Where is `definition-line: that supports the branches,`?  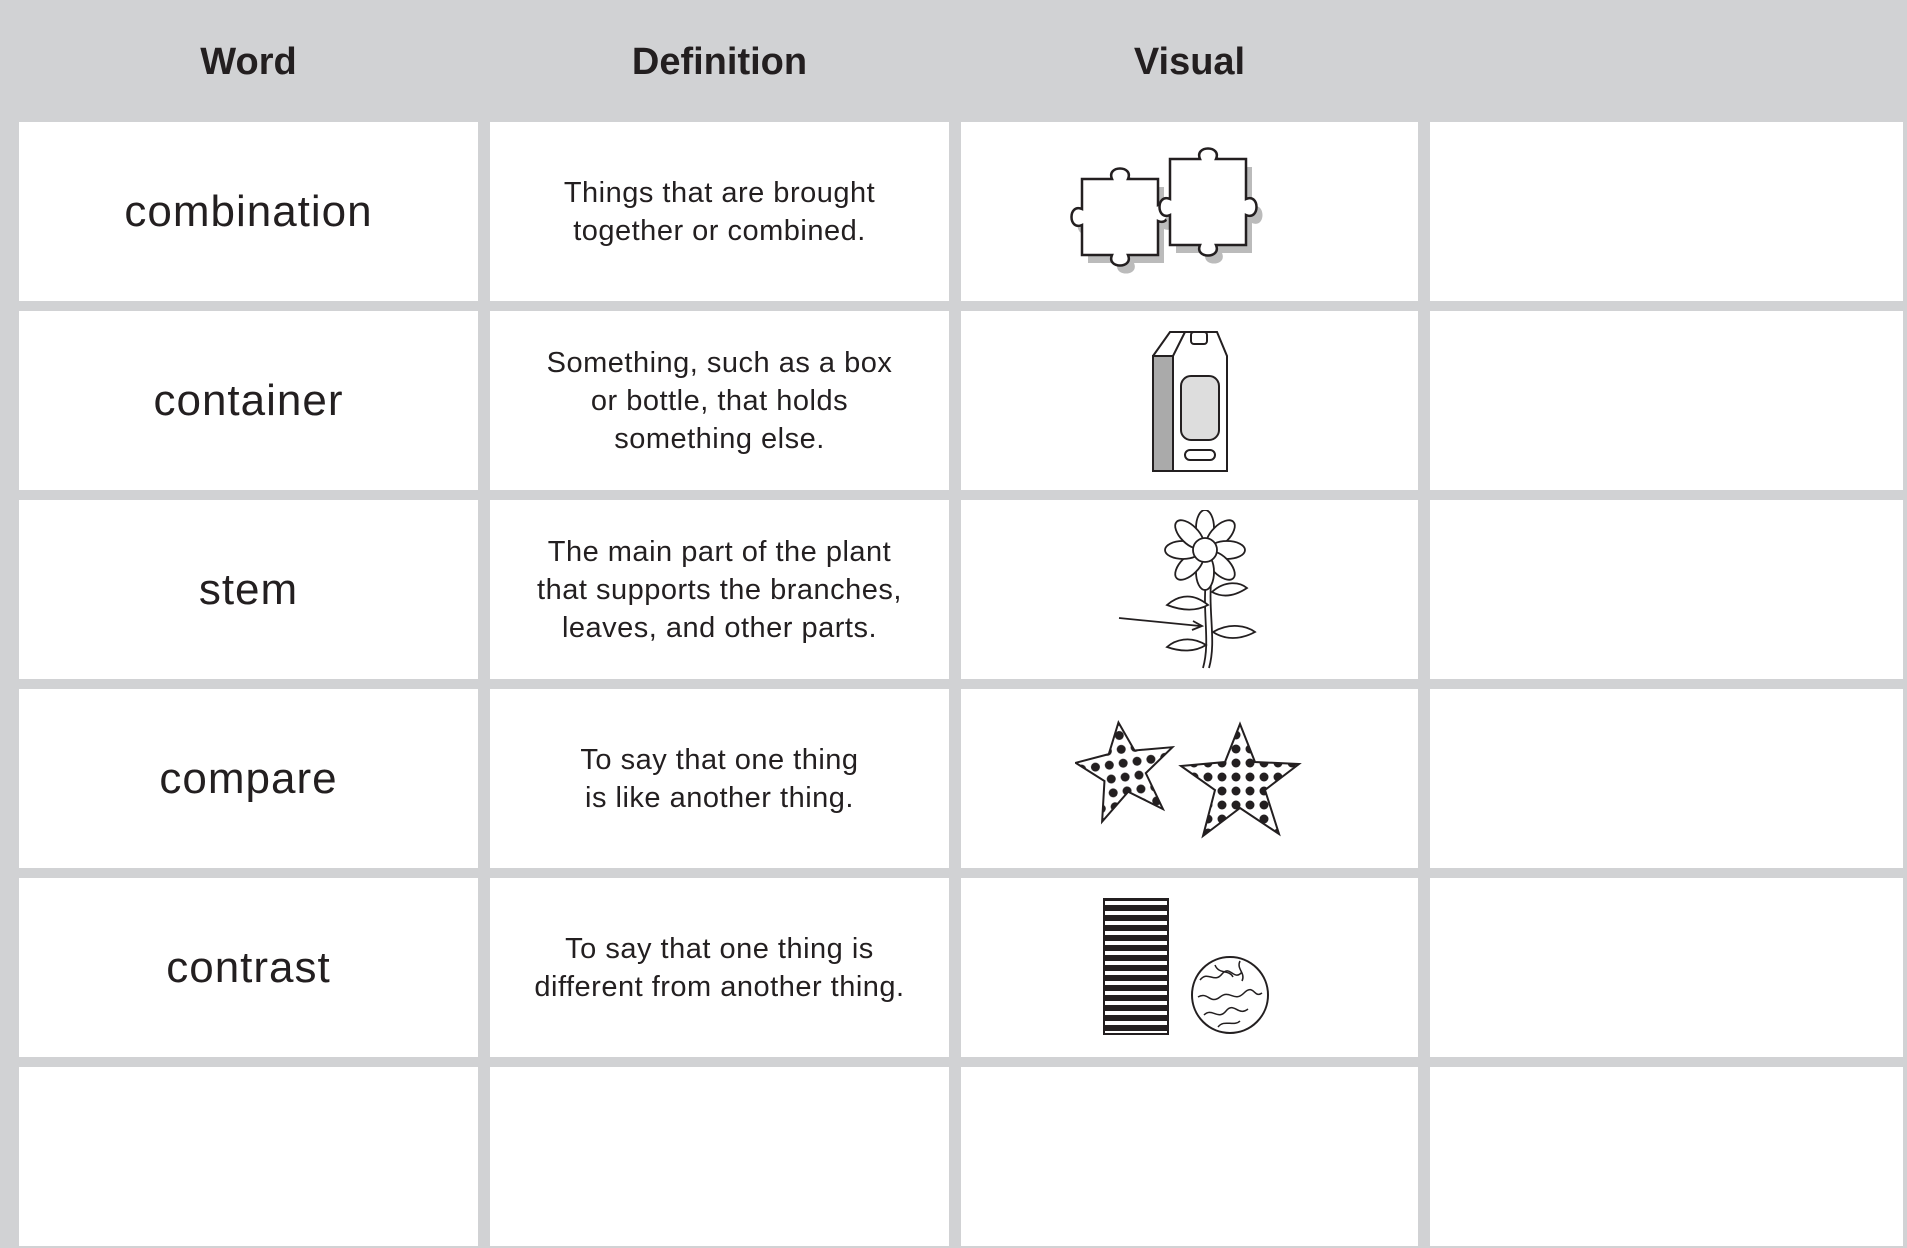
definition-line: that supports the branches, is located at coordinates (719, 589).